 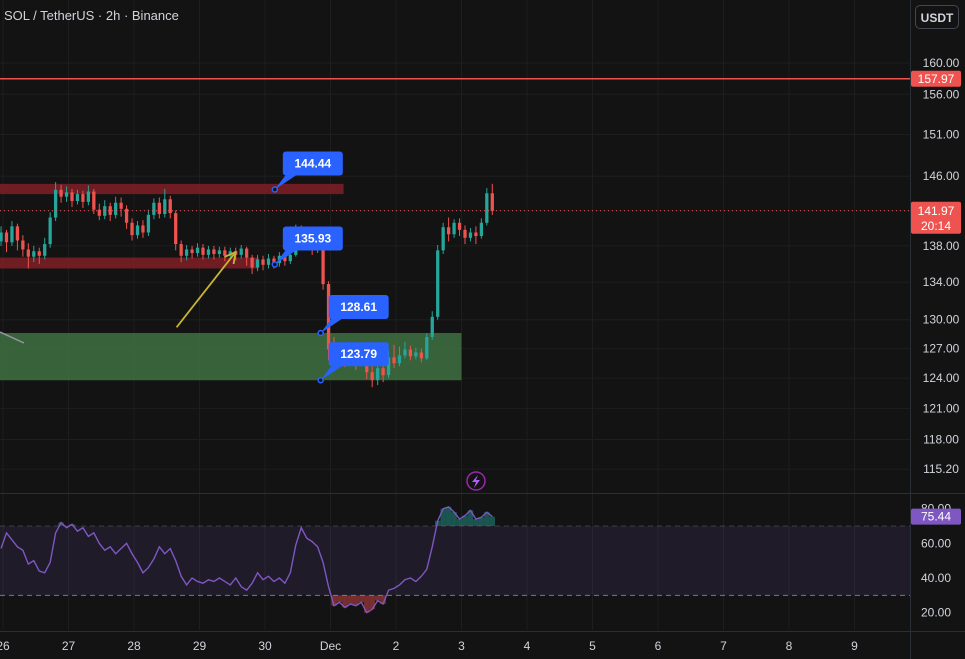 I want to click on time-tick-label: 2, so click(x=396, y=646).